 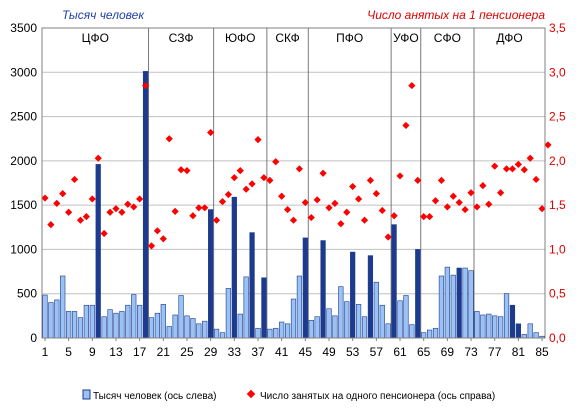 I want to click on legend-bar-swatch, so click(x=86, y=394).